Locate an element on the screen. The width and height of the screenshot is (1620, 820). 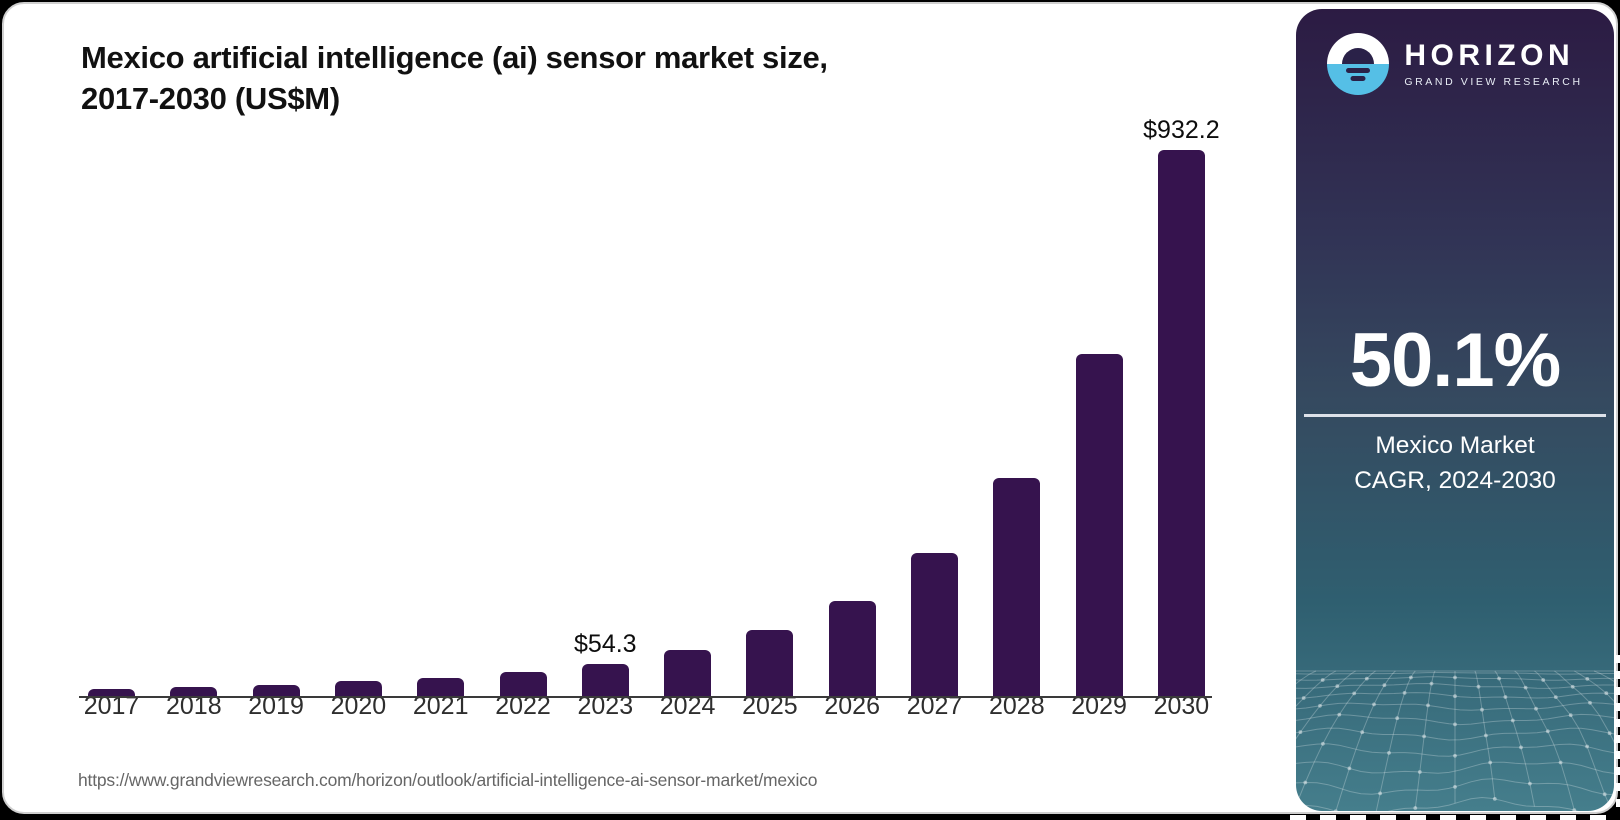
brand-name: HORIZON is located at coordinates (1489, 55).